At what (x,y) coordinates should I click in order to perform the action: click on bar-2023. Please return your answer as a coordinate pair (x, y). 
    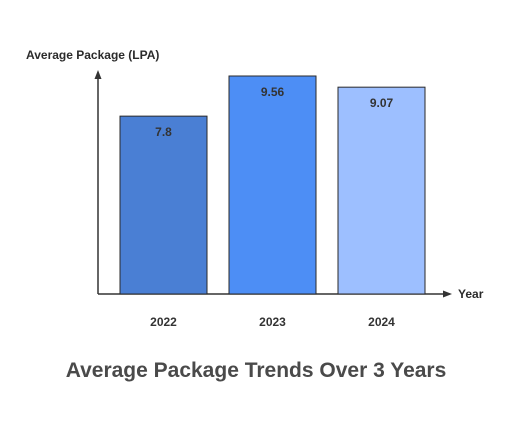
    Looking at the image, I should click on (272, 185).